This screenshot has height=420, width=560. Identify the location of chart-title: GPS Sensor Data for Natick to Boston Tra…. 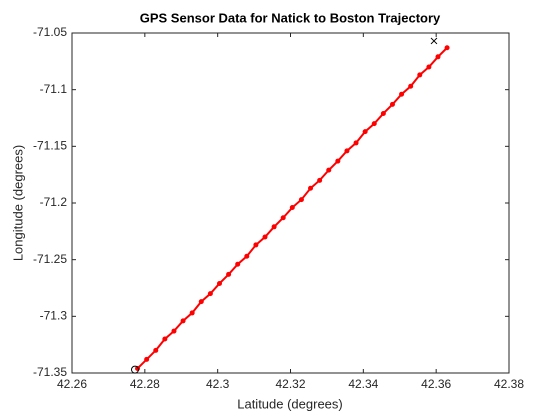
(290, 17).